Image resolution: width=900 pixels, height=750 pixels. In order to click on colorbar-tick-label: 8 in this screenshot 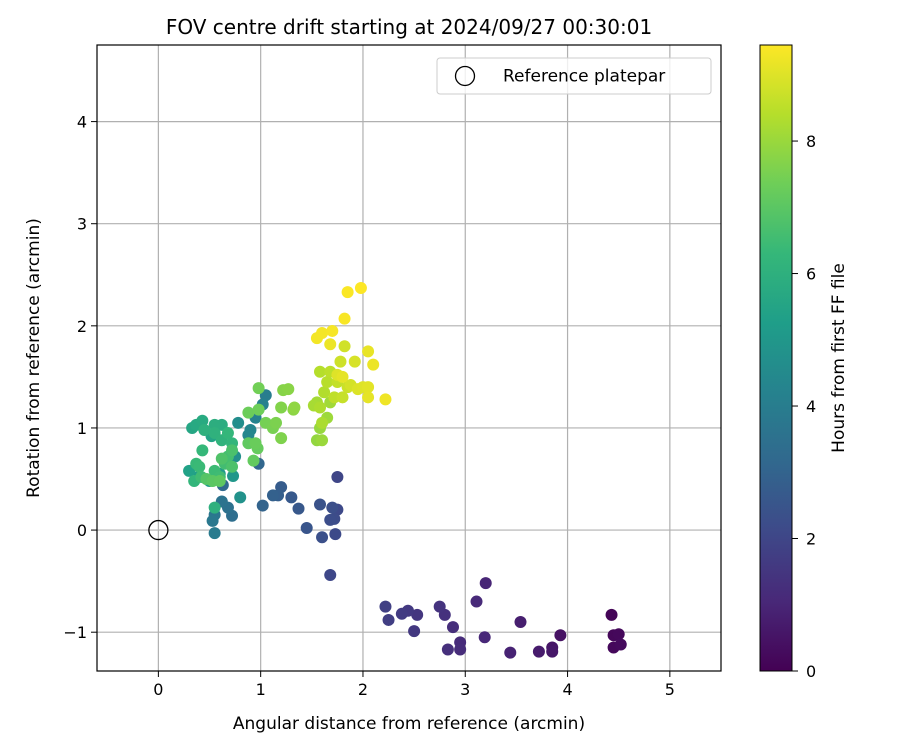, I will do `click(811, 141)`.